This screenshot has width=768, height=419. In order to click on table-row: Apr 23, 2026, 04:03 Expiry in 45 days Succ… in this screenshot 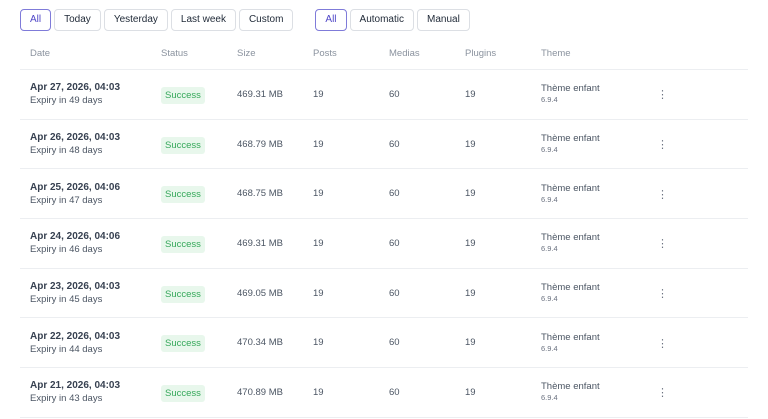, I will do `click(384, 294)`.